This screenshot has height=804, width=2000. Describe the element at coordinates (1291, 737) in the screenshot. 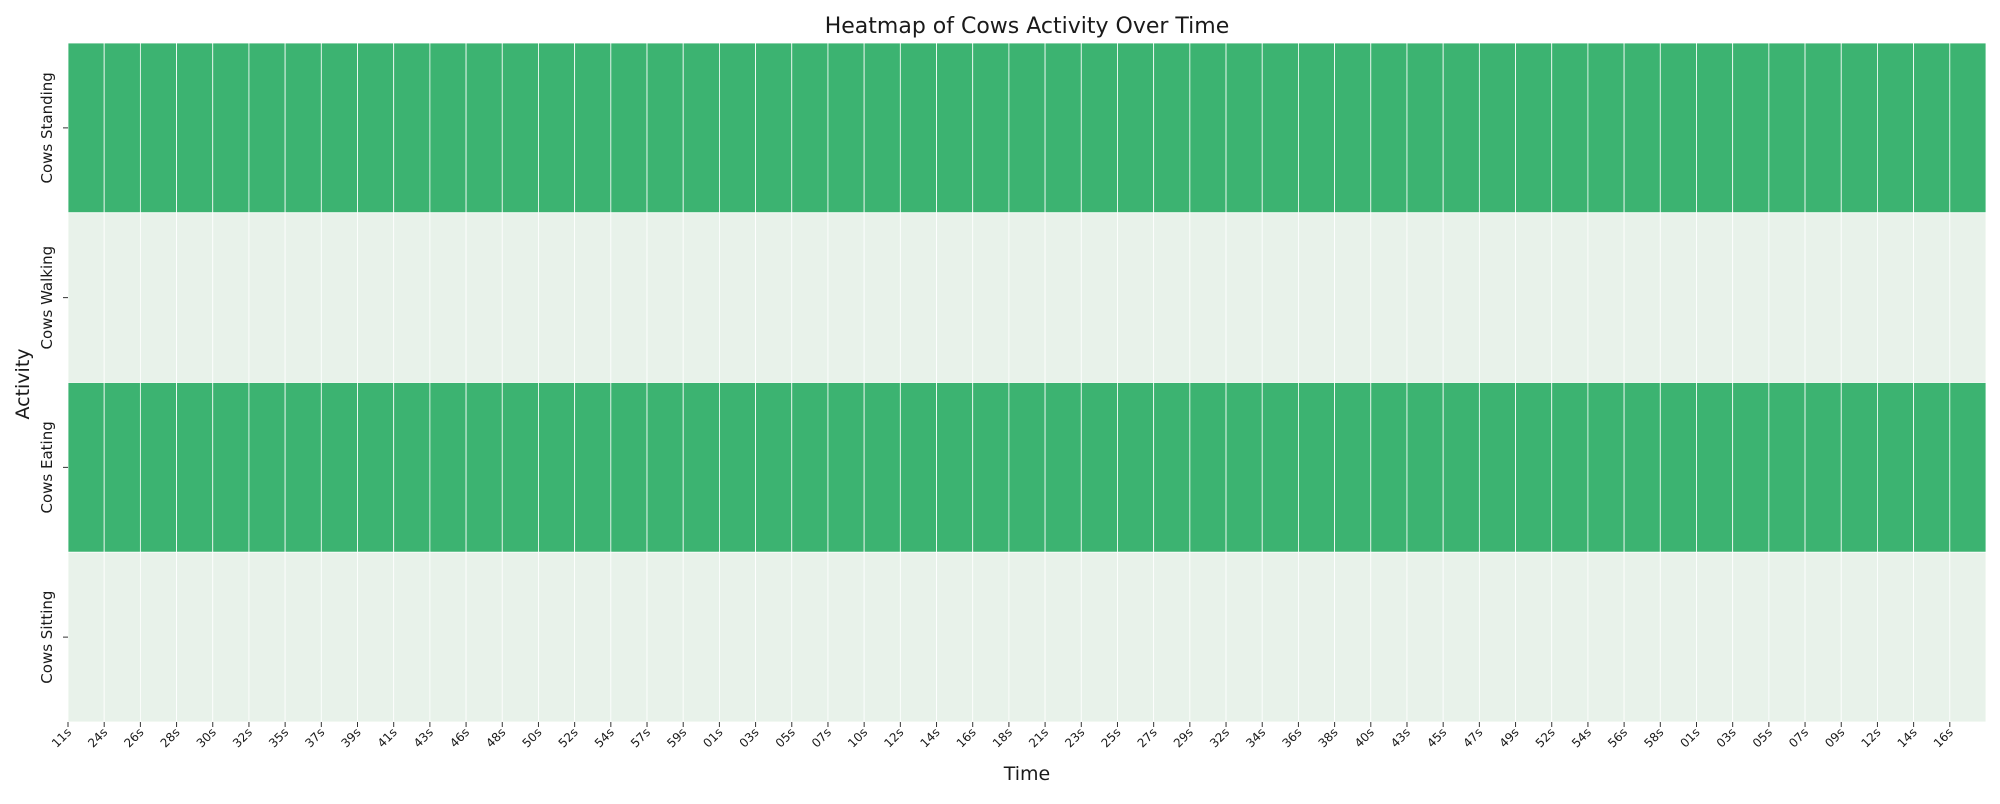

I see `x-tick-label: 36s` at that location.